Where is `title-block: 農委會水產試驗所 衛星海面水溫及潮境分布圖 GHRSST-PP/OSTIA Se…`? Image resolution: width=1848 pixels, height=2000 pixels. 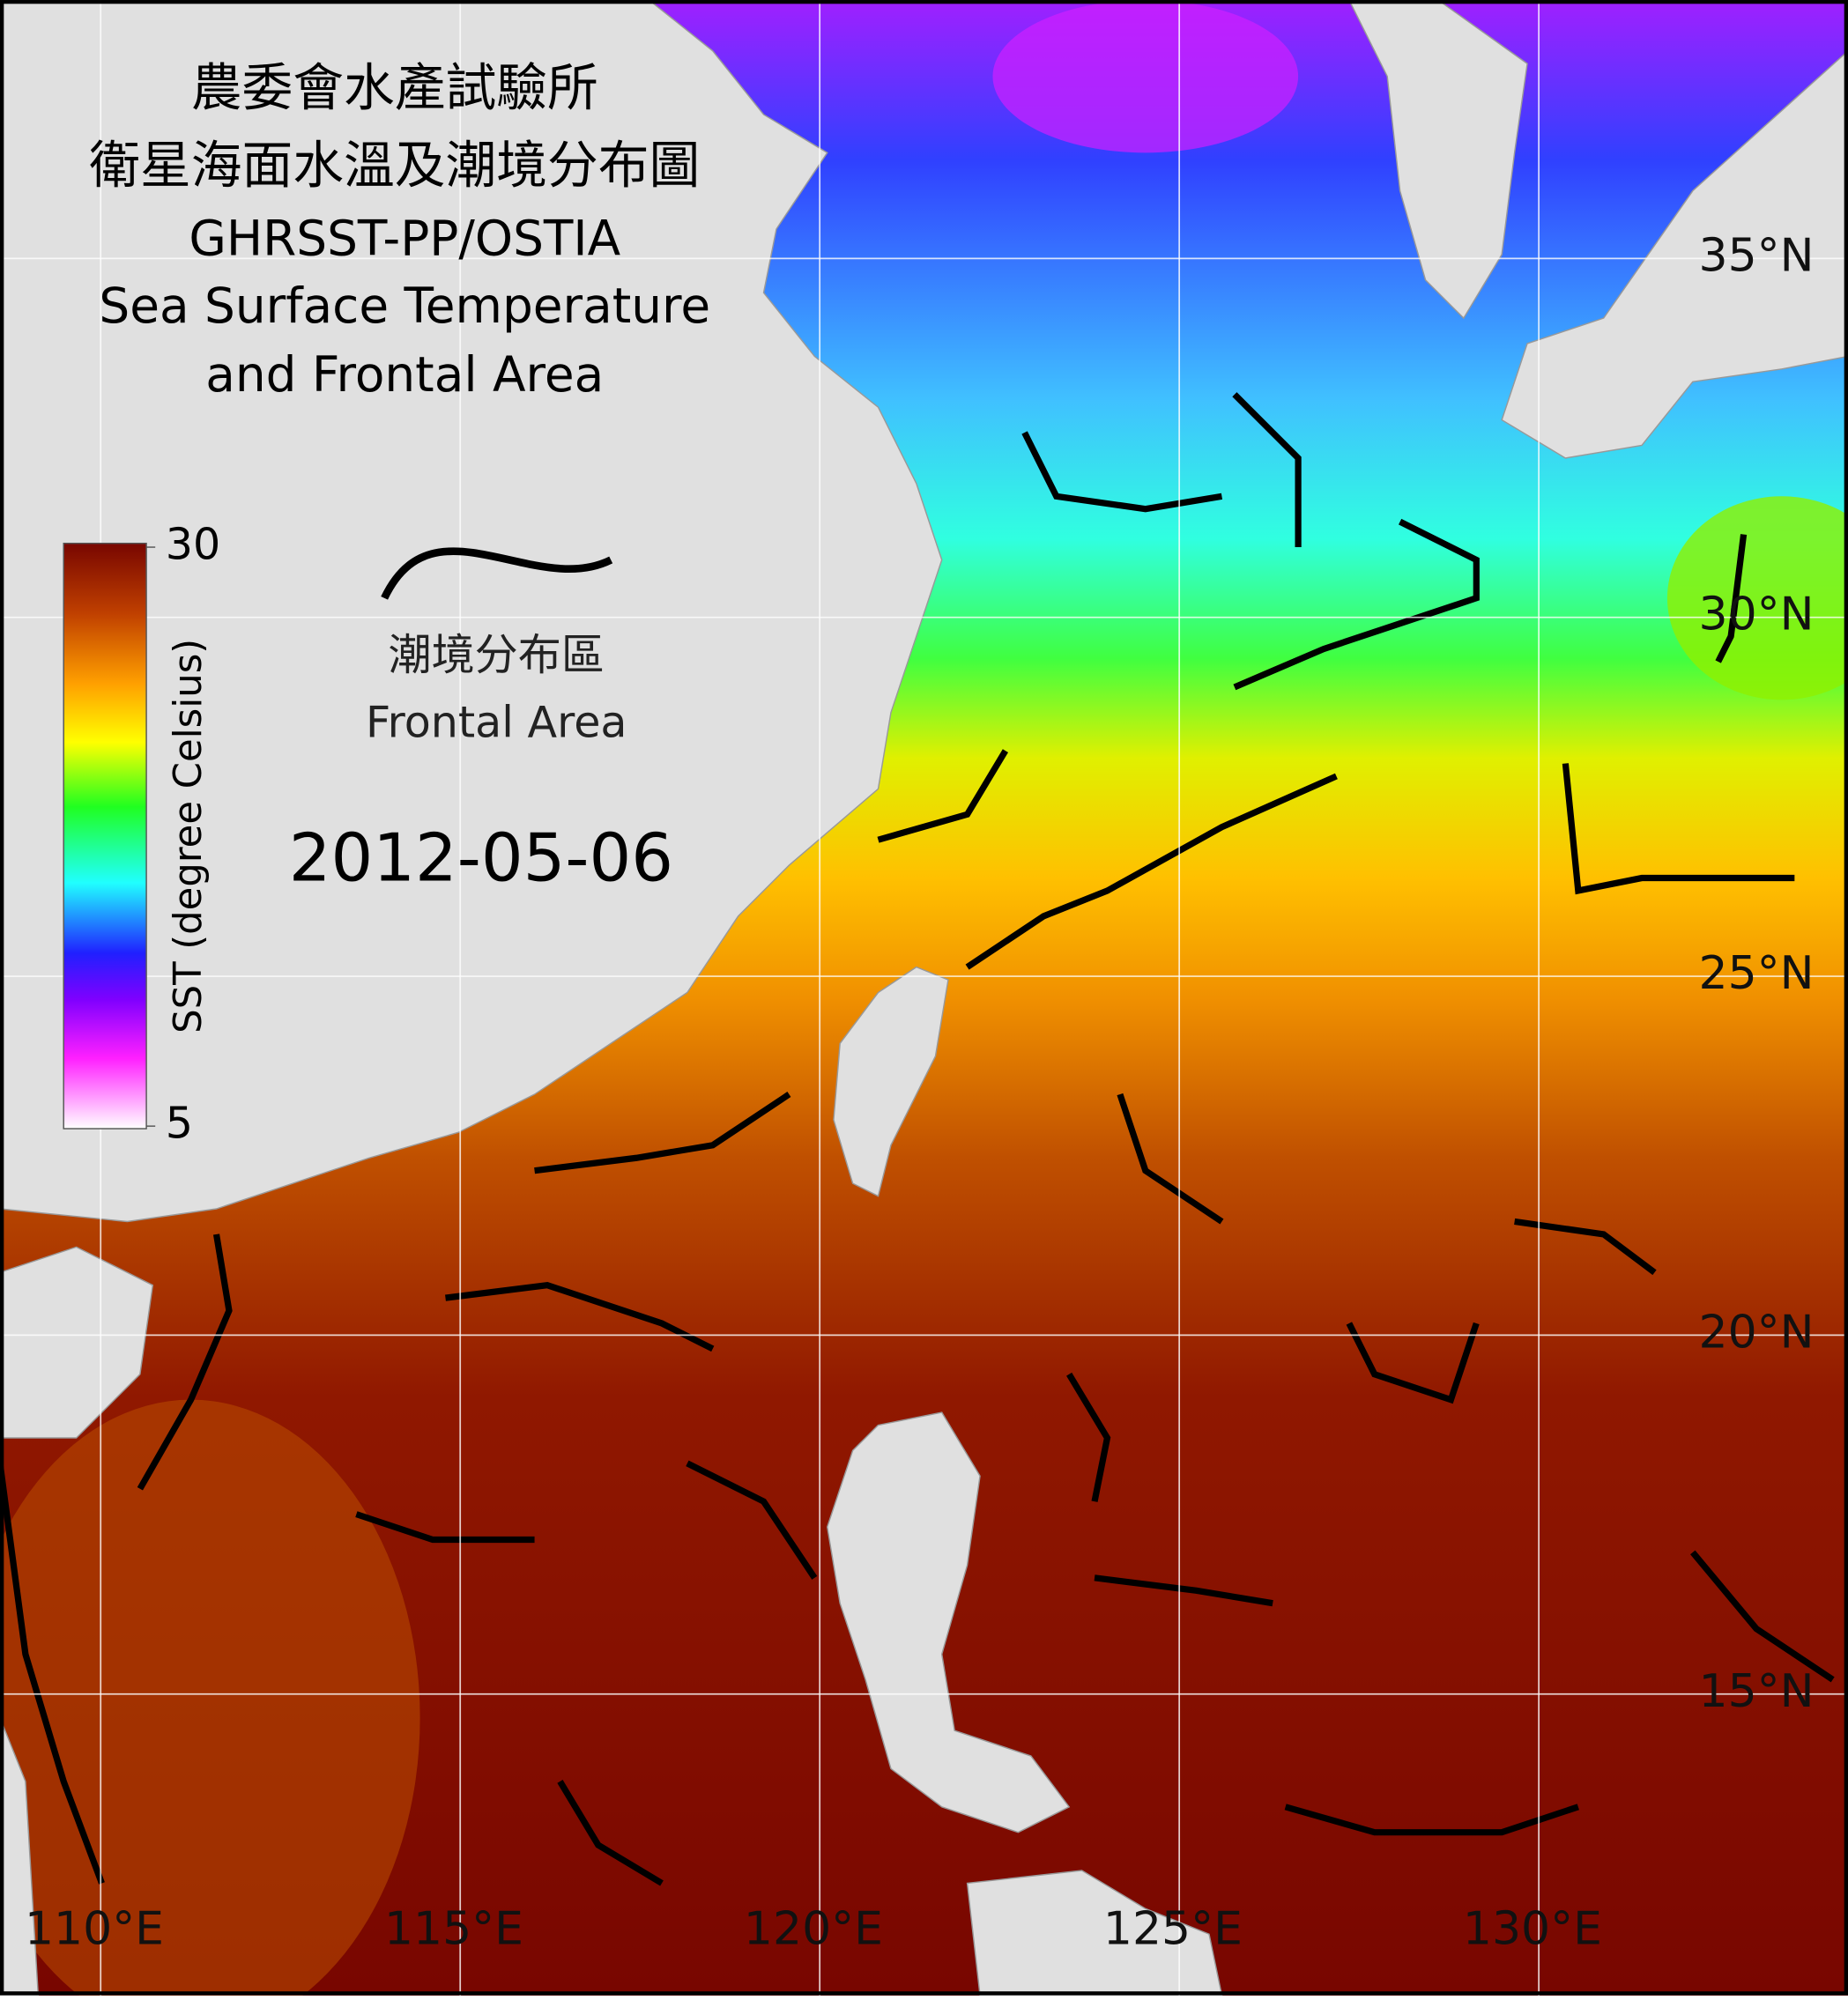 title-block: 農委會水產試驗所 衛星海面水溫及潮境分布圖 GHRSST-PP/OSTIA Se… is located at coordinates (400, 230).